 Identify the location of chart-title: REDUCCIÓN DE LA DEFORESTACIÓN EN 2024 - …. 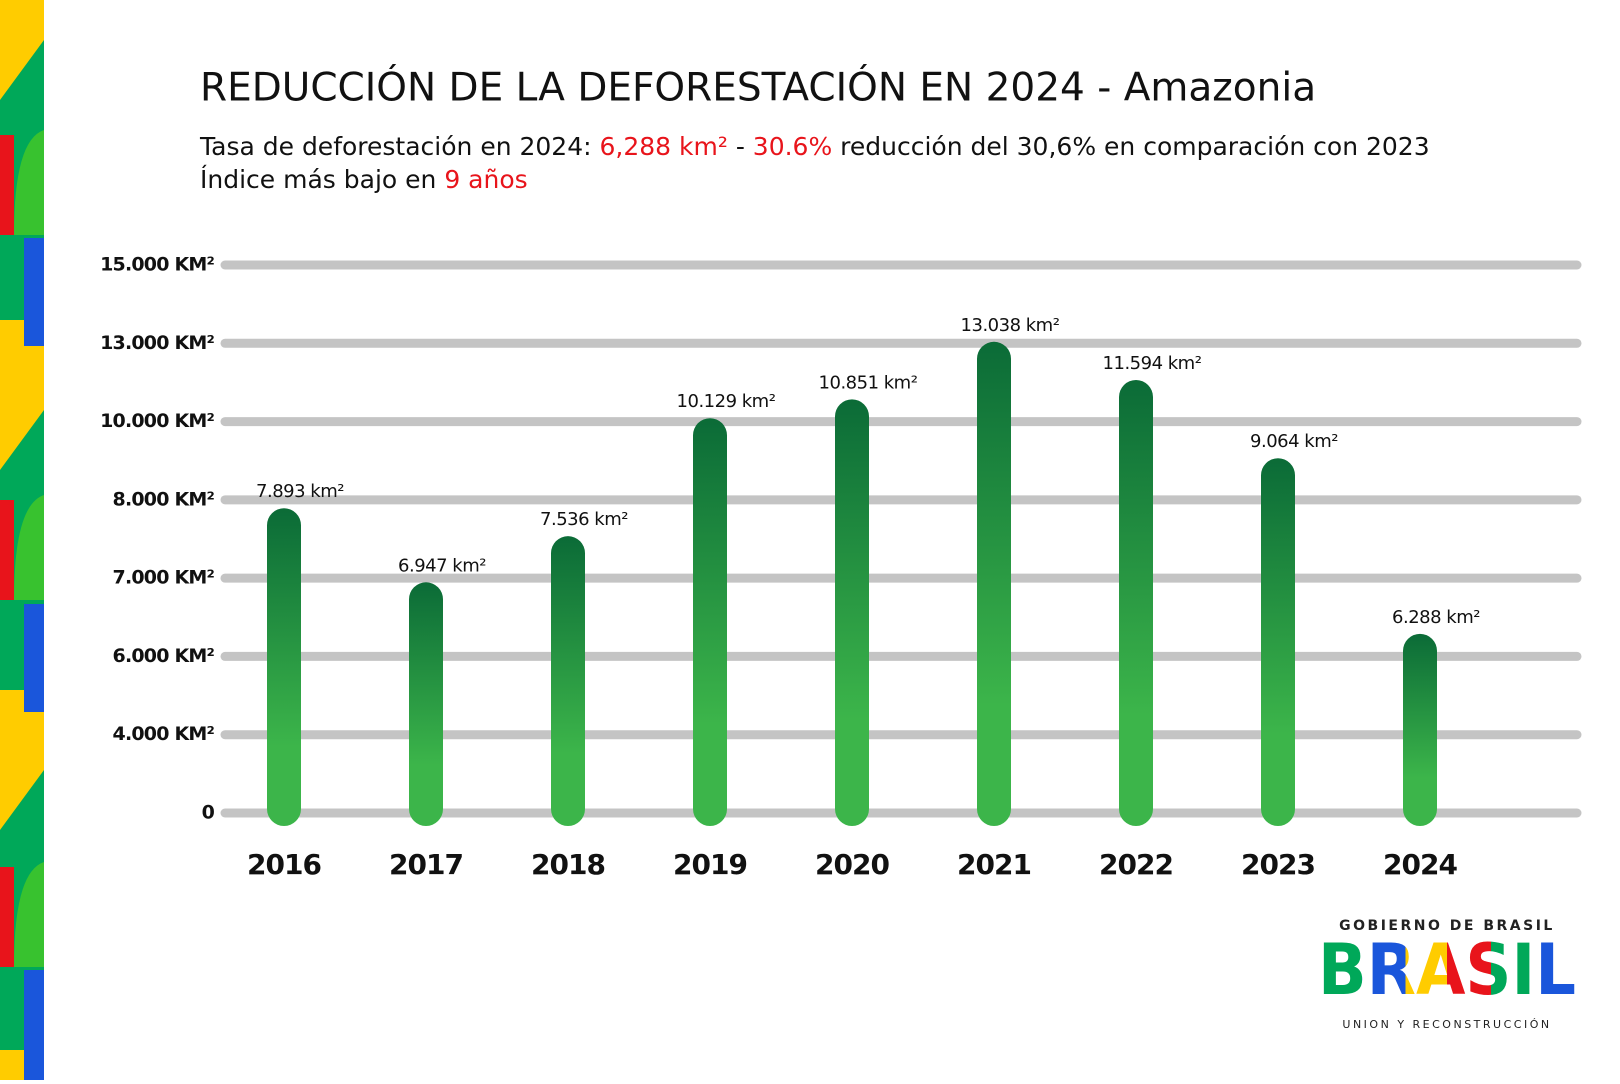
(758, 87).